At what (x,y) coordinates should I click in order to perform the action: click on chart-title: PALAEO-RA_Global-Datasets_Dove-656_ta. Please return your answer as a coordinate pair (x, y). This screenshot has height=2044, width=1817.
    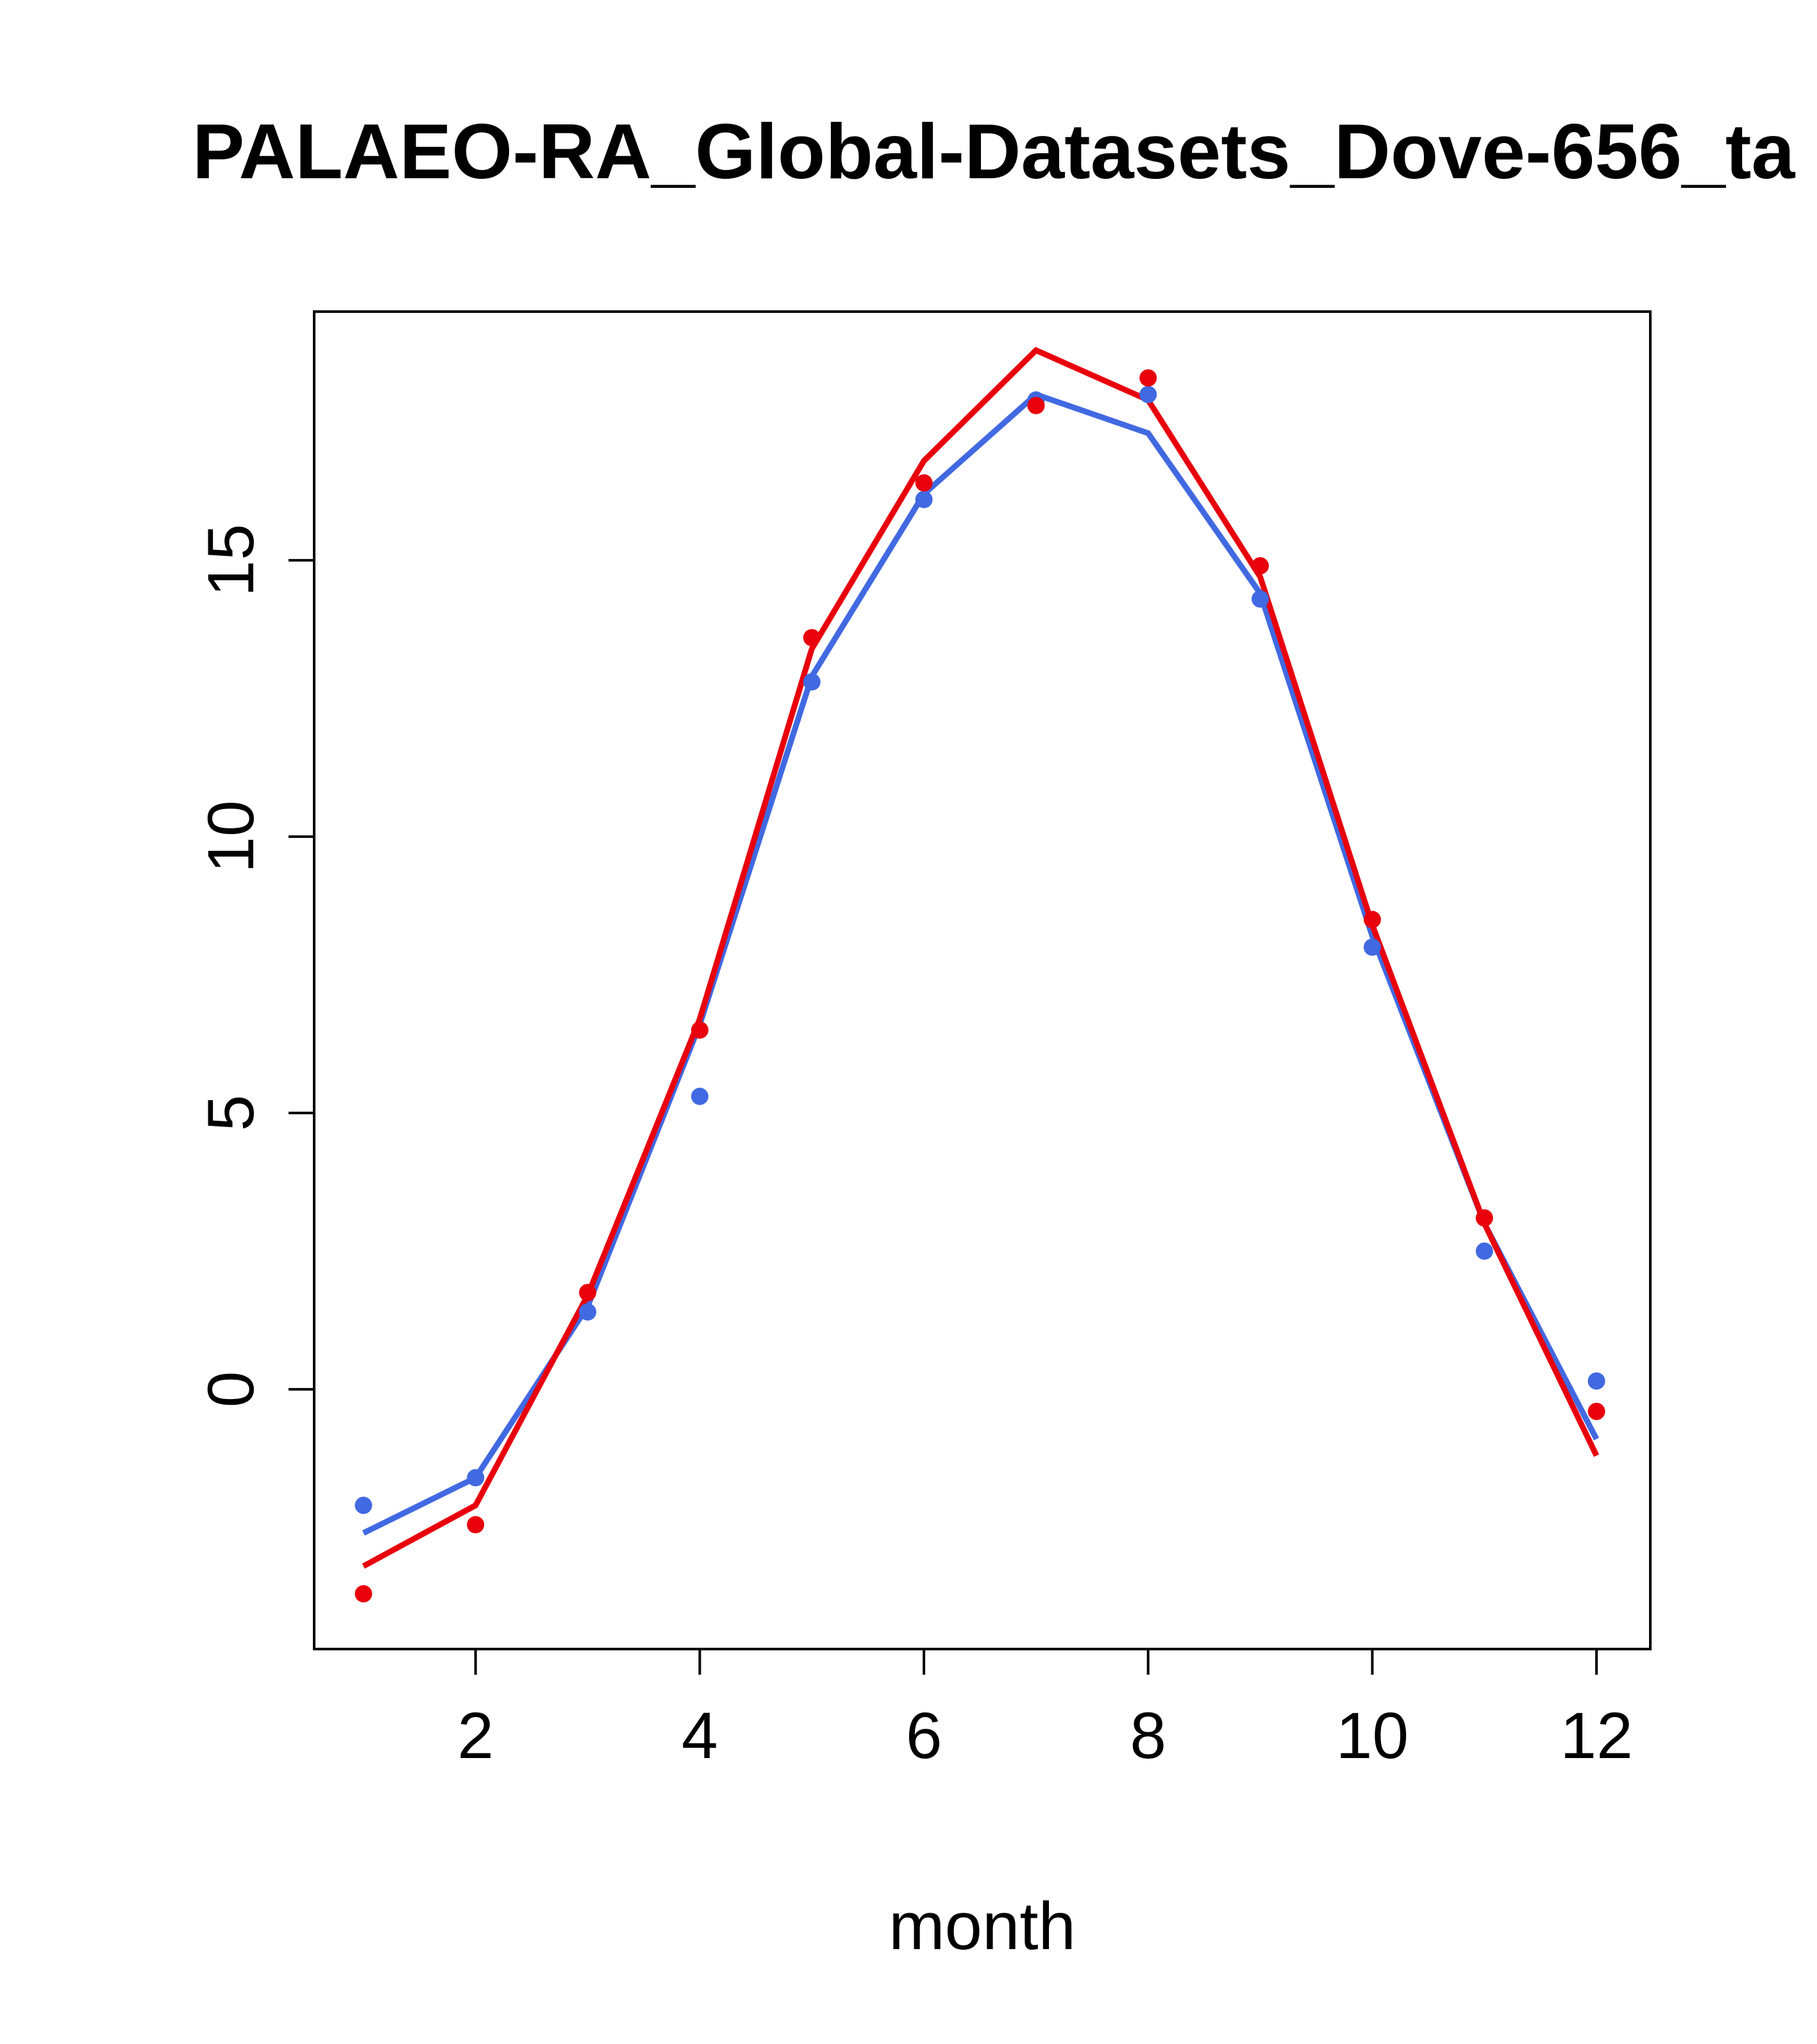
    Looking at the image, I should click on (994, 151).